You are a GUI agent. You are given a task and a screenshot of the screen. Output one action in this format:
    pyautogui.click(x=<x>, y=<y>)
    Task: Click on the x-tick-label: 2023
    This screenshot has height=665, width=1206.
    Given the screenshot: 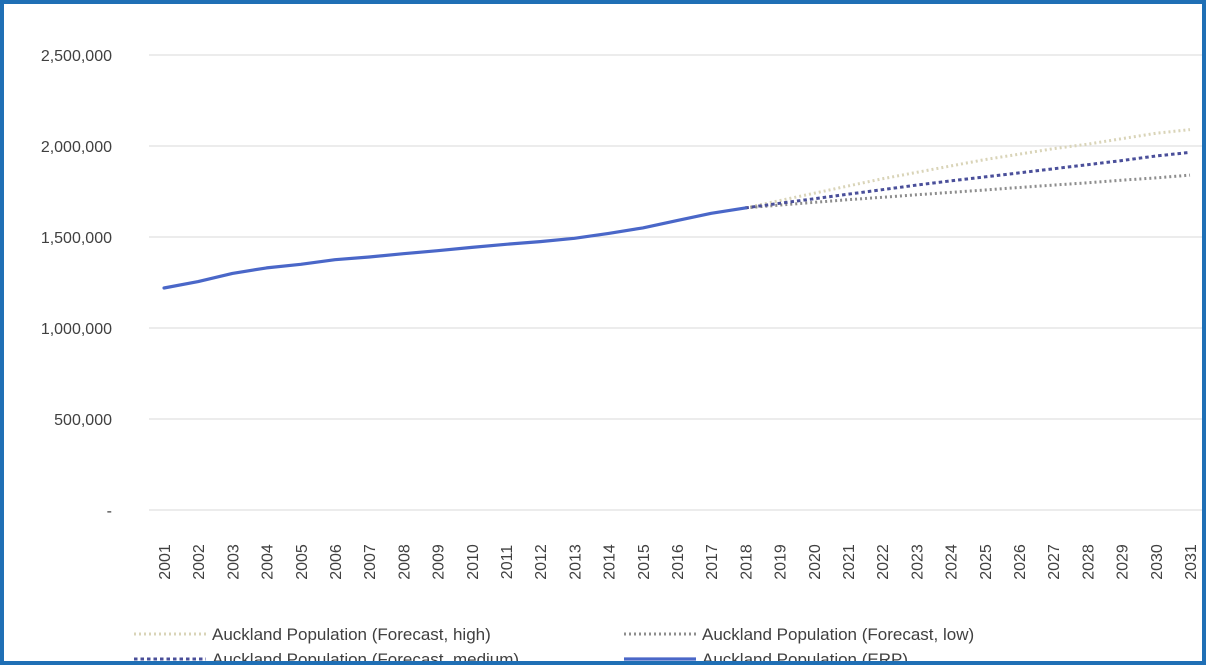 What is the action you would take?
    pyautogui.click(x=917, y=562)
    